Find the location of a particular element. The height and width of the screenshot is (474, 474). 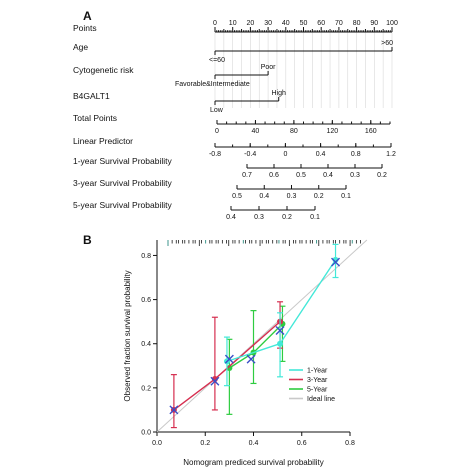

nomogram-row-label: B4GALT1 is located at coordinates (91, 96).